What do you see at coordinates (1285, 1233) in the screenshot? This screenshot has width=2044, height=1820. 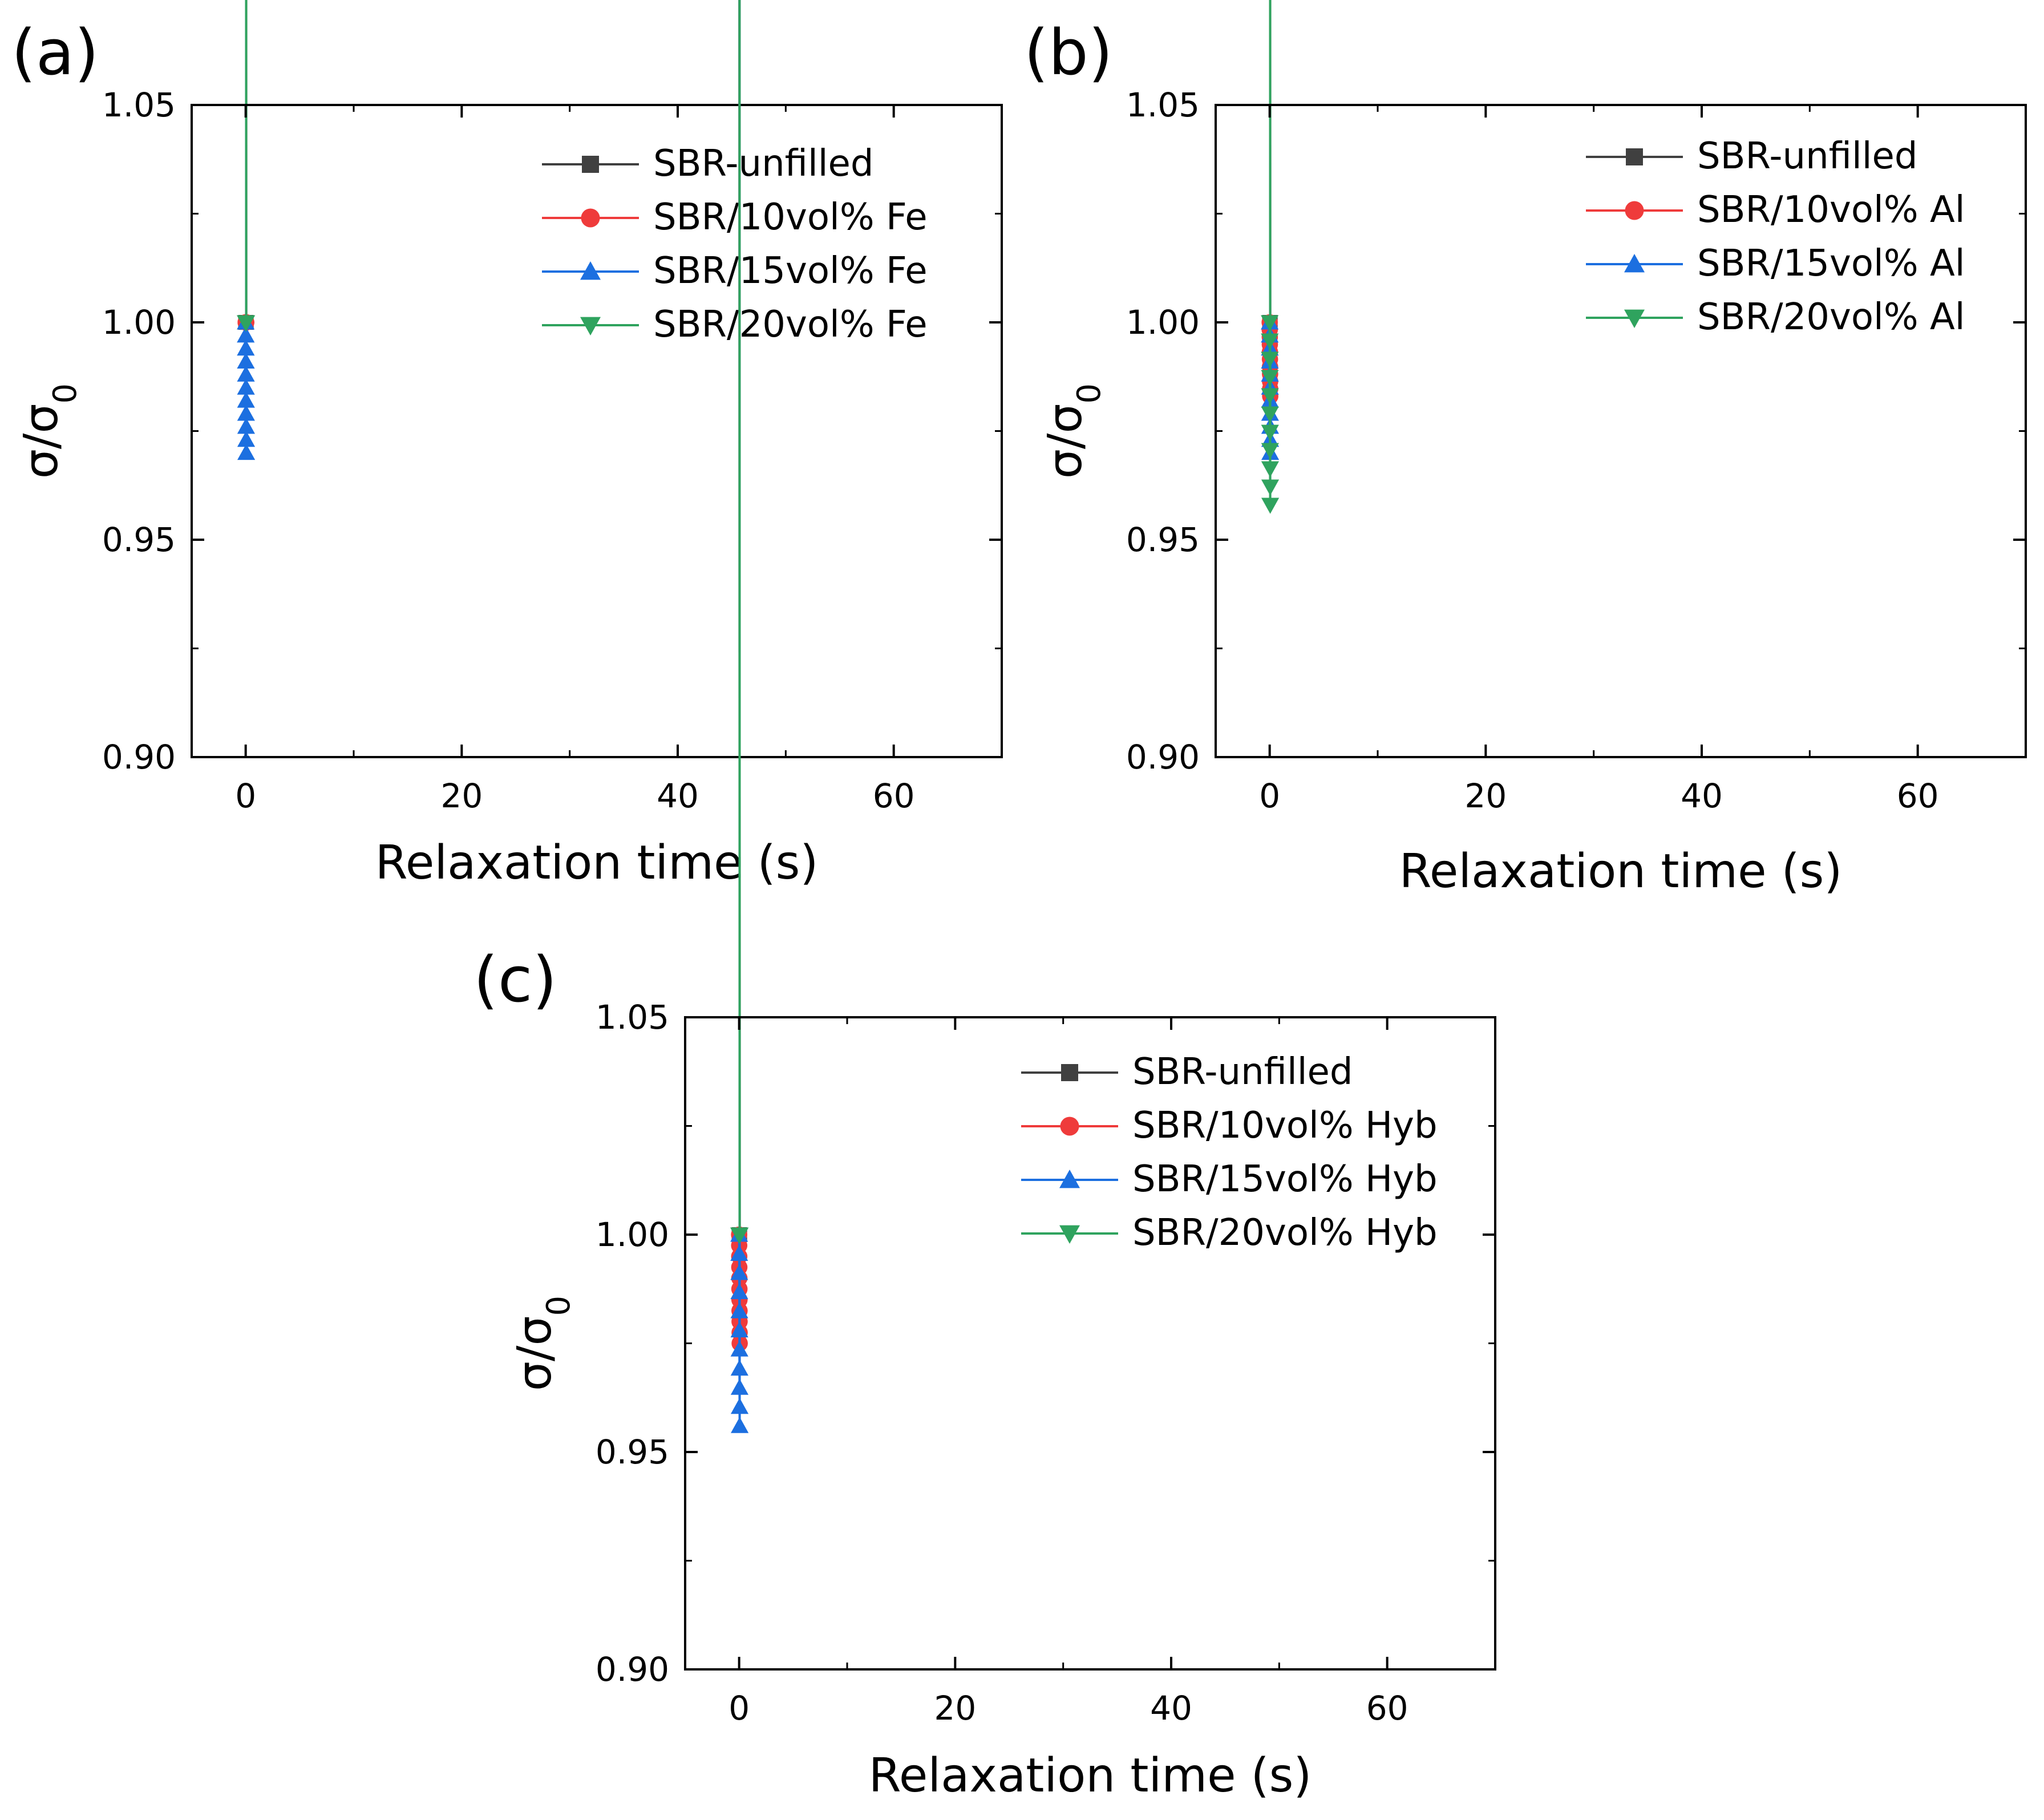 I see `legend-label: SBR/20vol% Hyb` at bounding box center [1285, 1233].